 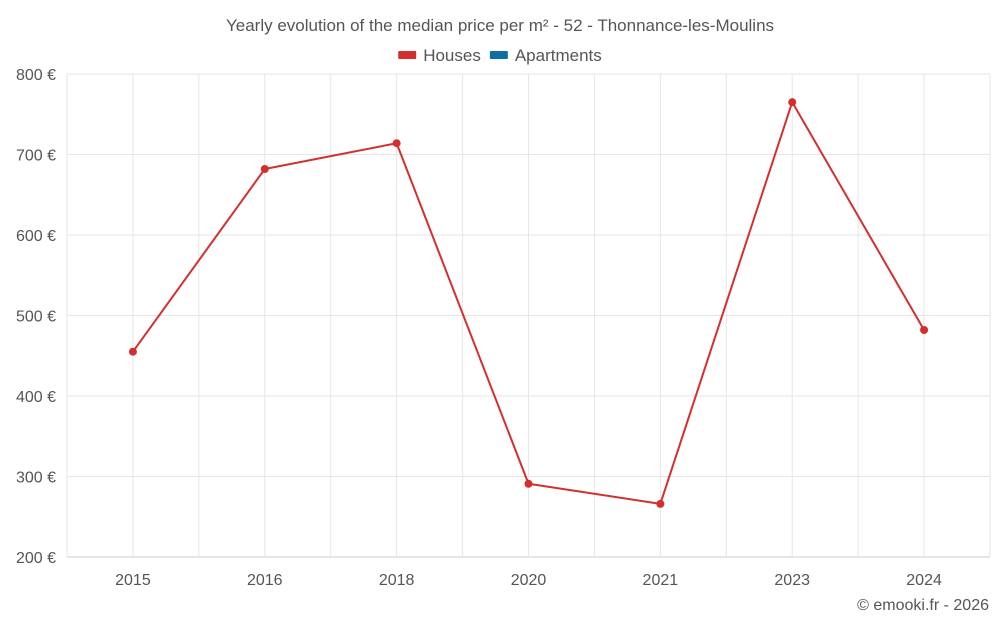 I want to click on x-tick-label: 2020, so click(x=529, y=580).